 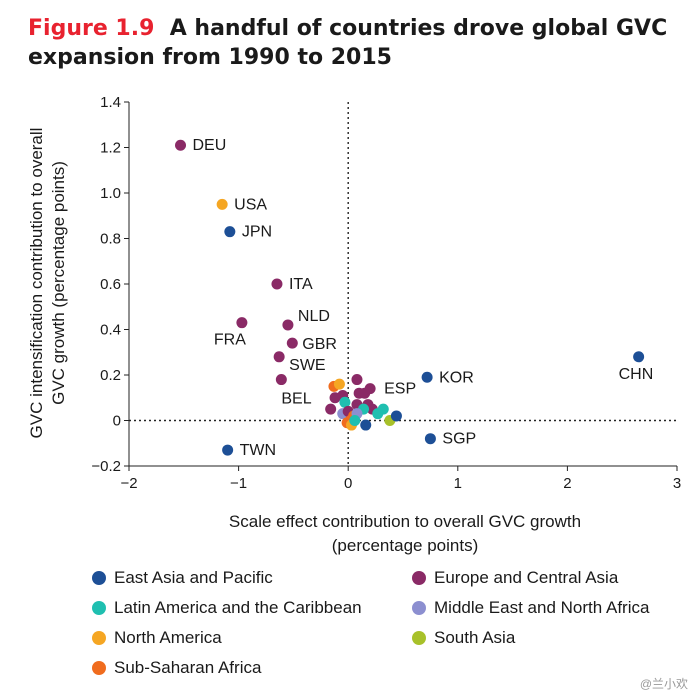 I want to click on point-label-chn: CHN, so click(x=636, y=374).